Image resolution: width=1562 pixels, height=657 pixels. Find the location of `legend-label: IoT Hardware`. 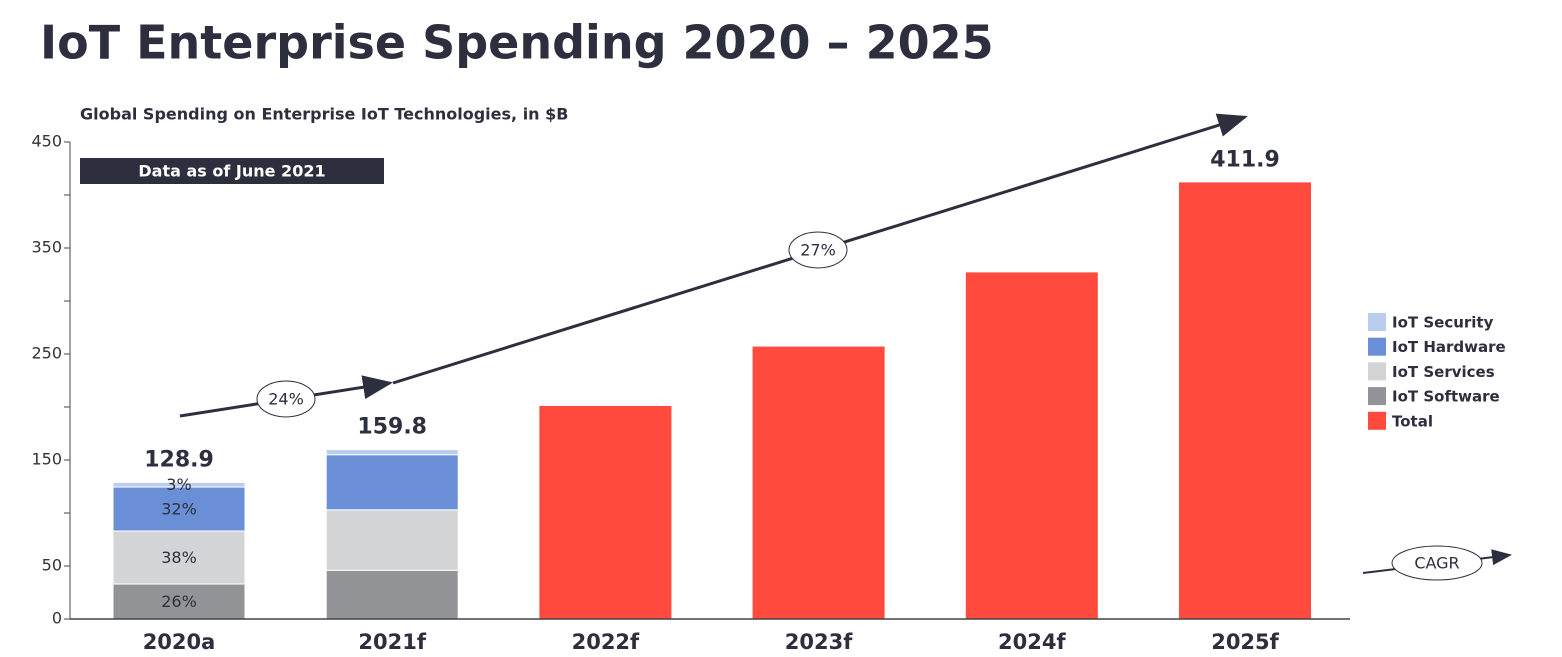

legend-label: IoT Hardware is located at coordinates (1449, 347).